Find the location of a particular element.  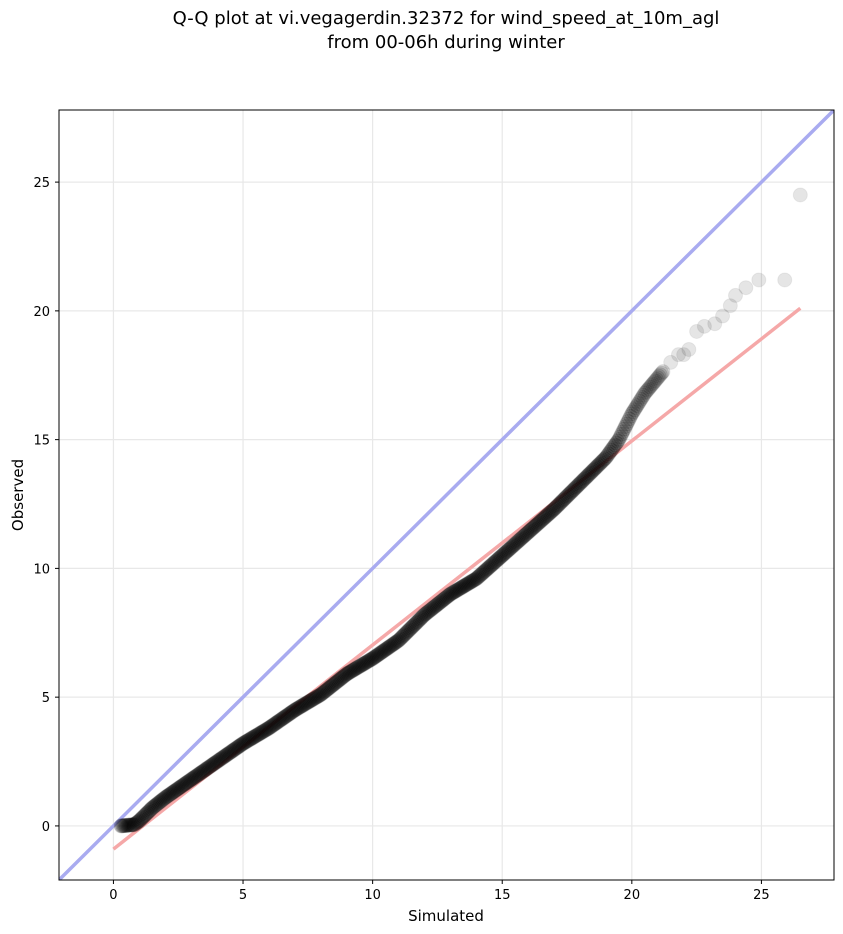

y-tick-label: 0 is located at coordinates (46, 827).